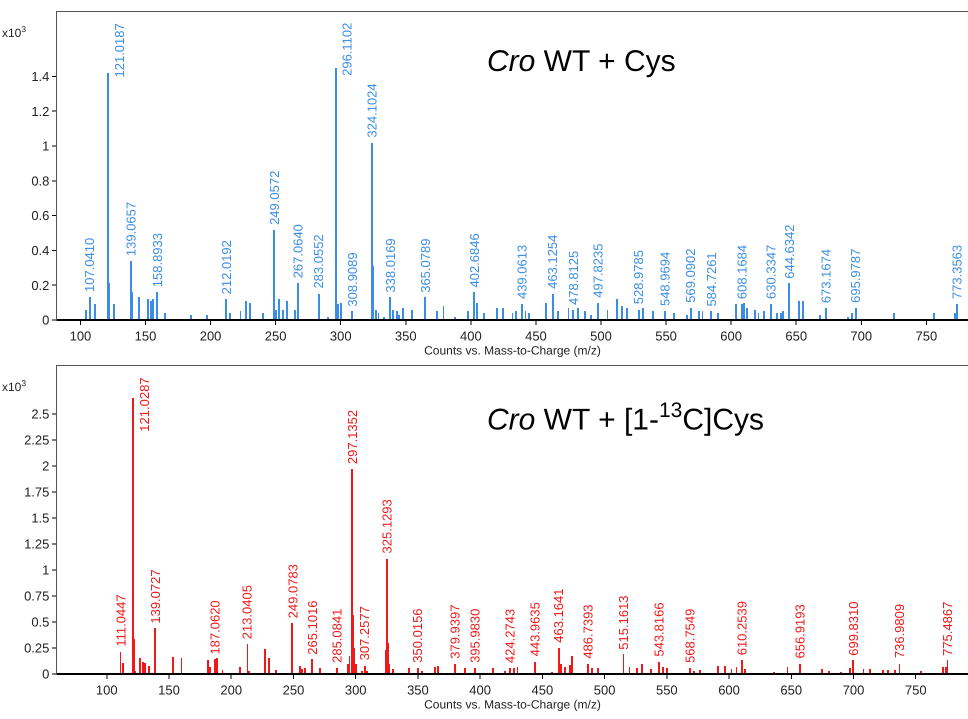  What do you see at coordinates (573, 277) in the screenshot?
I see `annotation: 478.8125` at bounding box center [573, 277].